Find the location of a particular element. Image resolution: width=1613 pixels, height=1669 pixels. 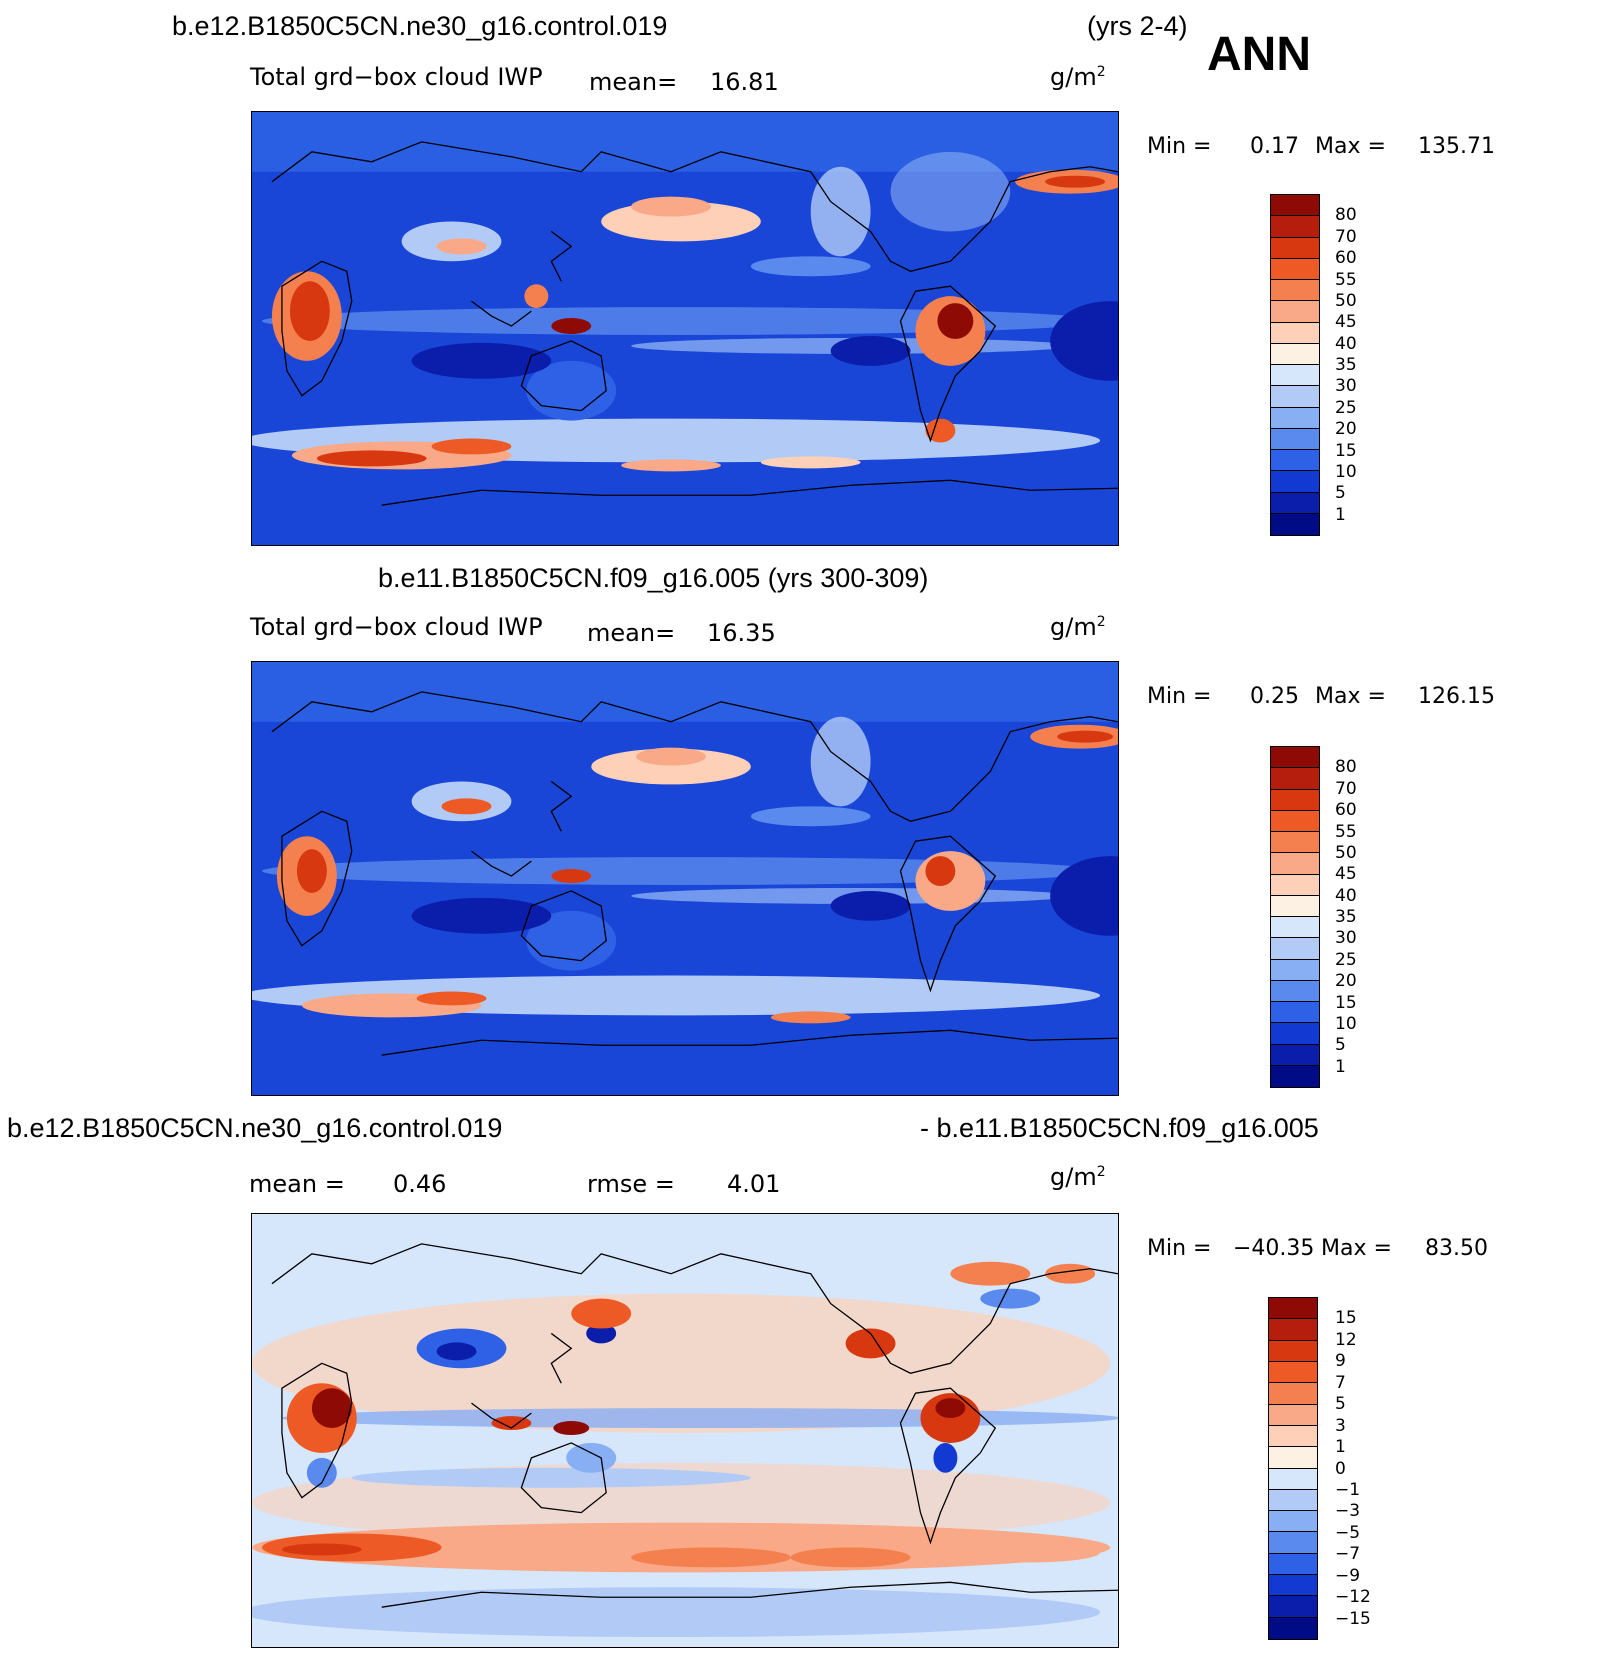

colorbar-tick-label: 40 is located at coordinates (1346, 343).